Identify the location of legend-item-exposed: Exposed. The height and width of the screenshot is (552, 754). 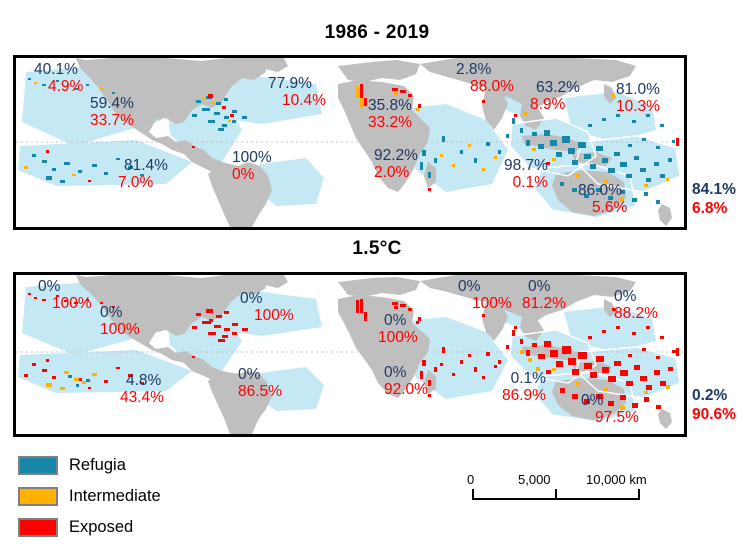
(89, 527).